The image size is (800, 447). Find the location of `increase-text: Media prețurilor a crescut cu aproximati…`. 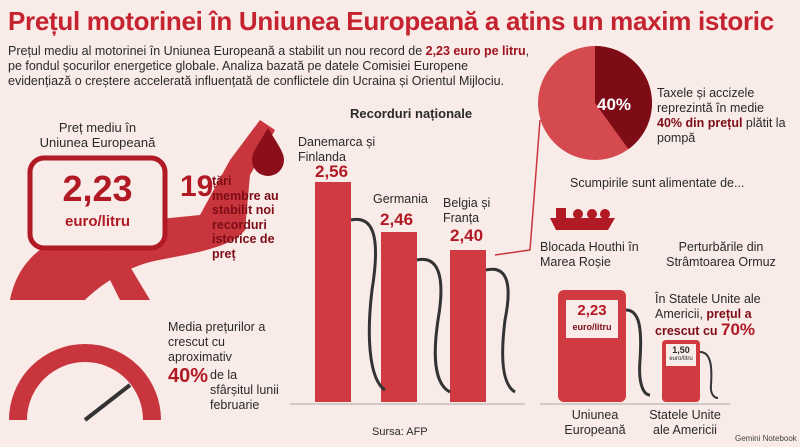

increase-text: Media prețurilor a crescut cu aproximati… is located at coordinates (217, 342).